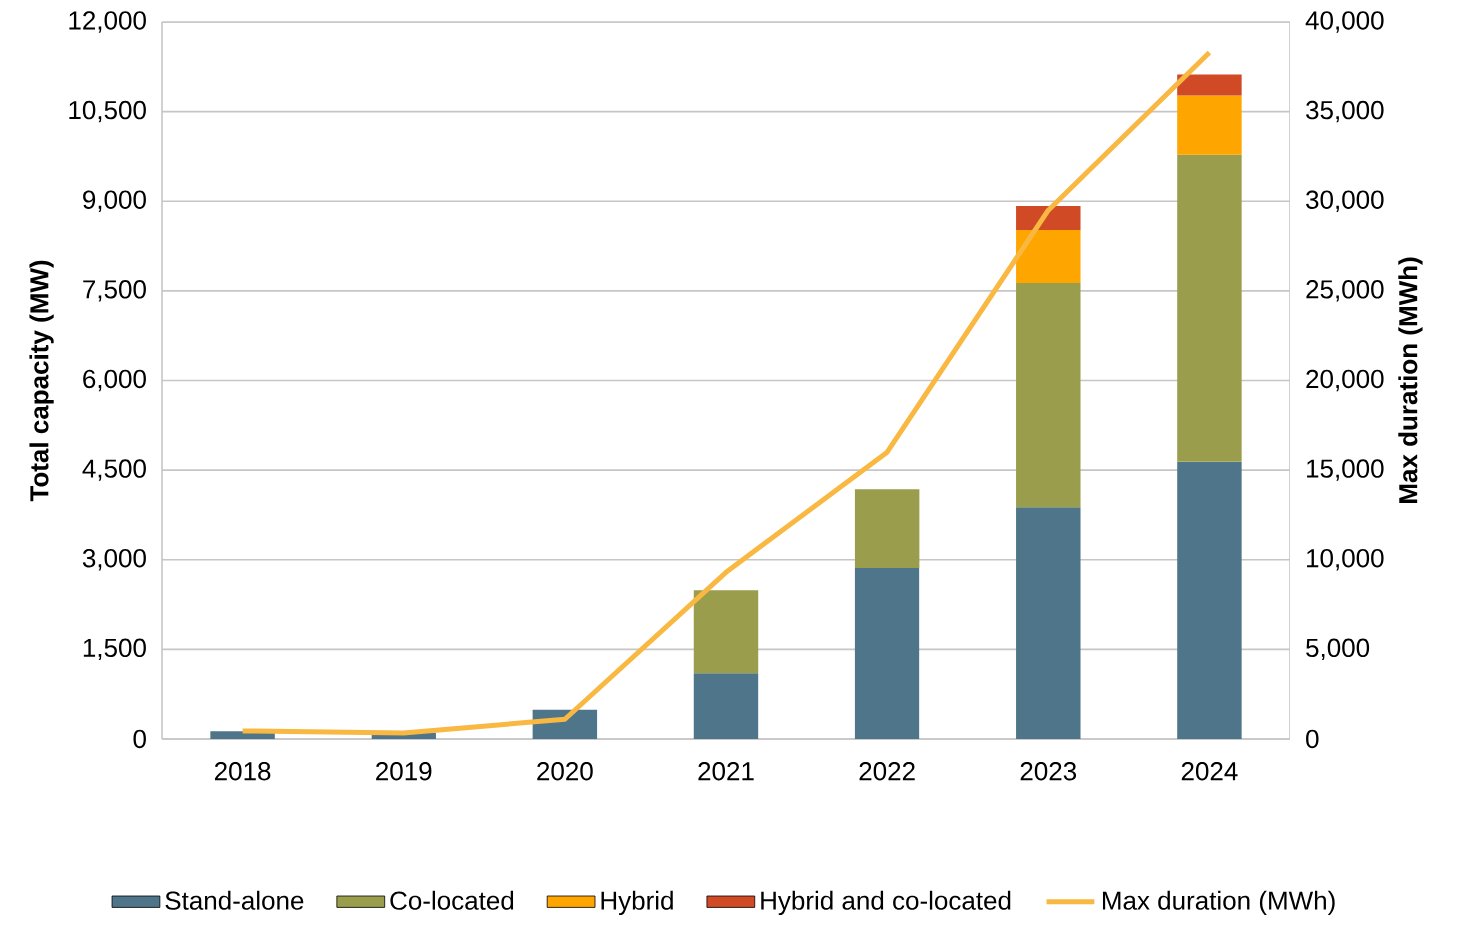 The height and width of the screenshot is (931, 1479). What do you see at coordinates (1344, 22) in the screenshot?
I see `y2-tick-label: 40,000` at bounding box center [1344, 22].